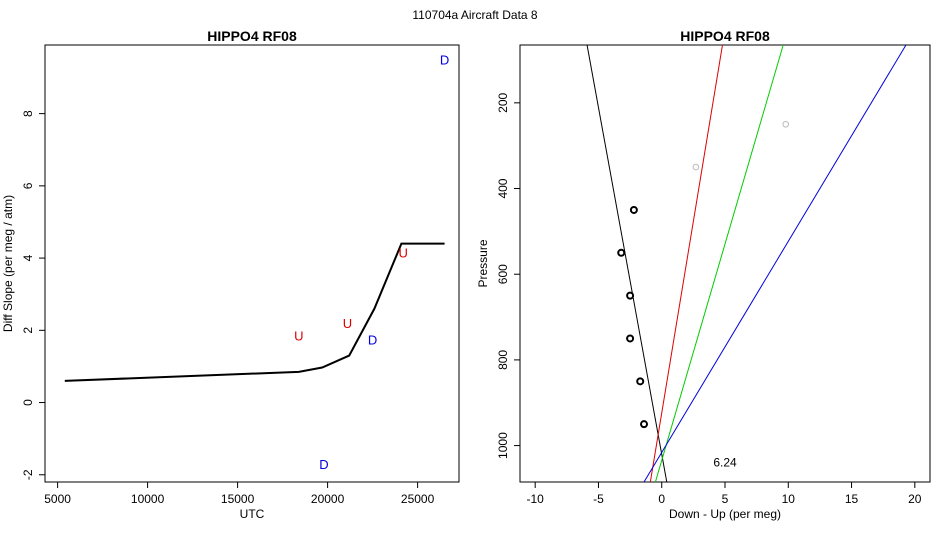  Describe the element at coordinates (598, 499) in the screenshot. I see `x-tick-label: -5` at that location.